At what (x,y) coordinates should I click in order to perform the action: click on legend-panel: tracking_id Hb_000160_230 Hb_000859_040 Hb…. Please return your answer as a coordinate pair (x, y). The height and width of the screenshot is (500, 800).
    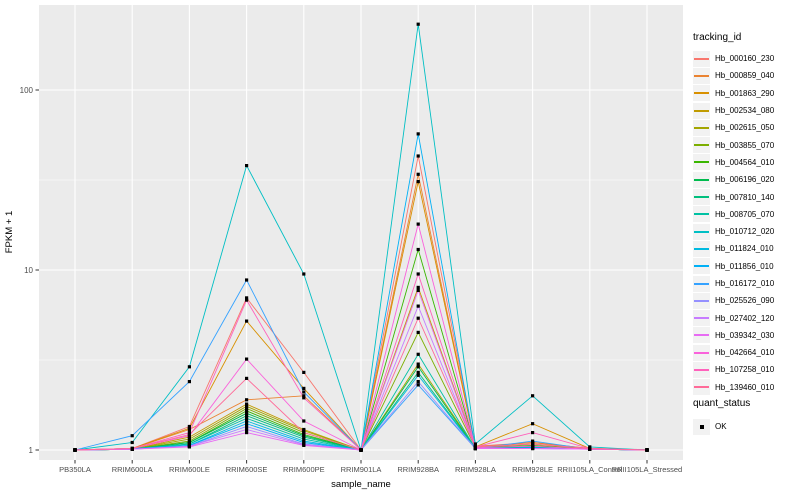
    Looking at the image, I should click on (746, 250).